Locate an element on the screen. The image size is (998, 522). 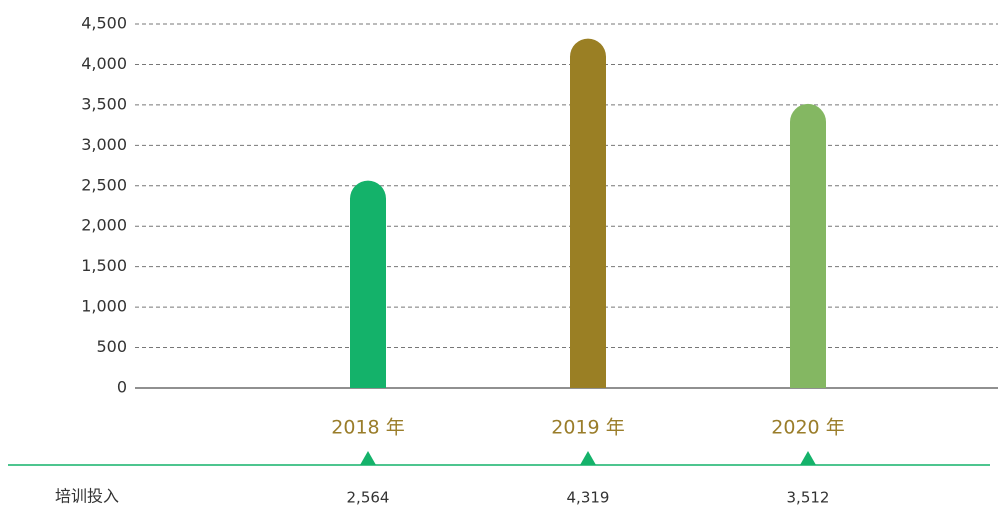
value-label: 3,512 is located at coordinates (808, 498).